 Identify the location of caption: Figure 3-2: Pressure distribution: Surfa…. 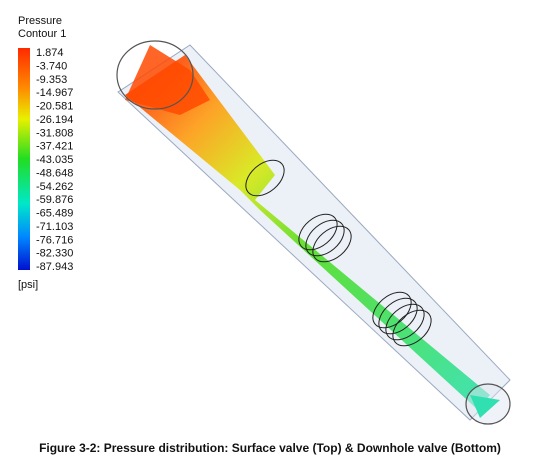
(270, 448).